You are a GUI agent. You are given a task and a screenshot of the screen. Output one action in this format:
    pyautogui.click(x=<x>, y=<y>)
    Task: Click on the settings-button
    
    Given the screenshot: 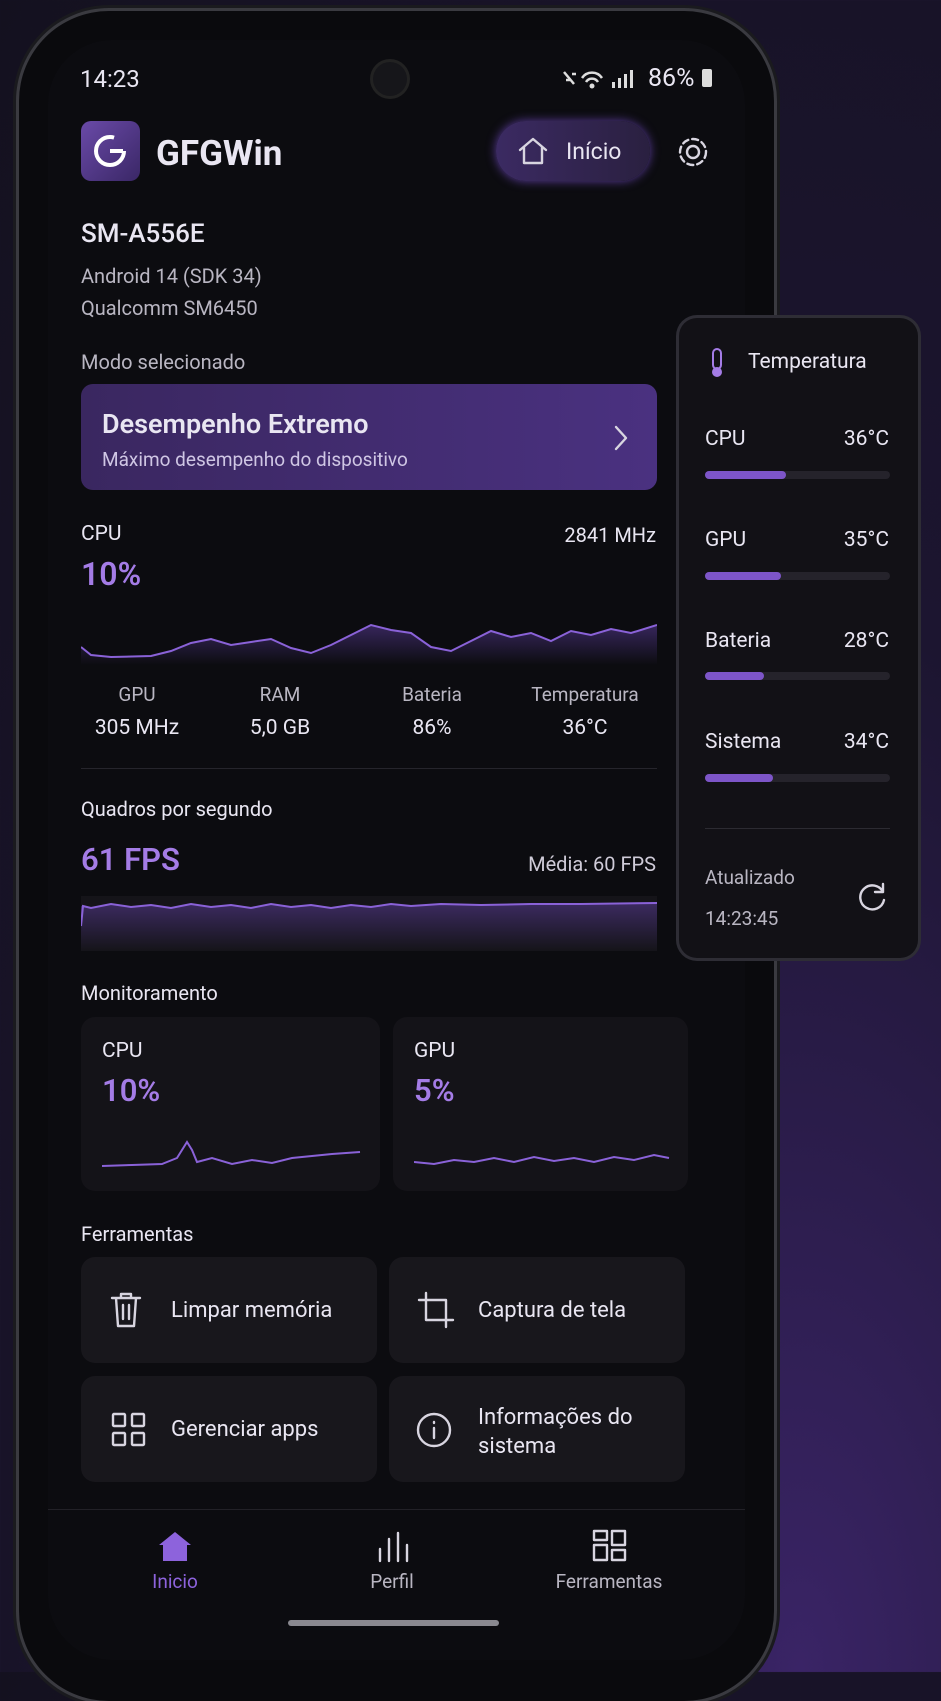 What is the action you would take?
    pyautogui.click(x=693, y=152)
    